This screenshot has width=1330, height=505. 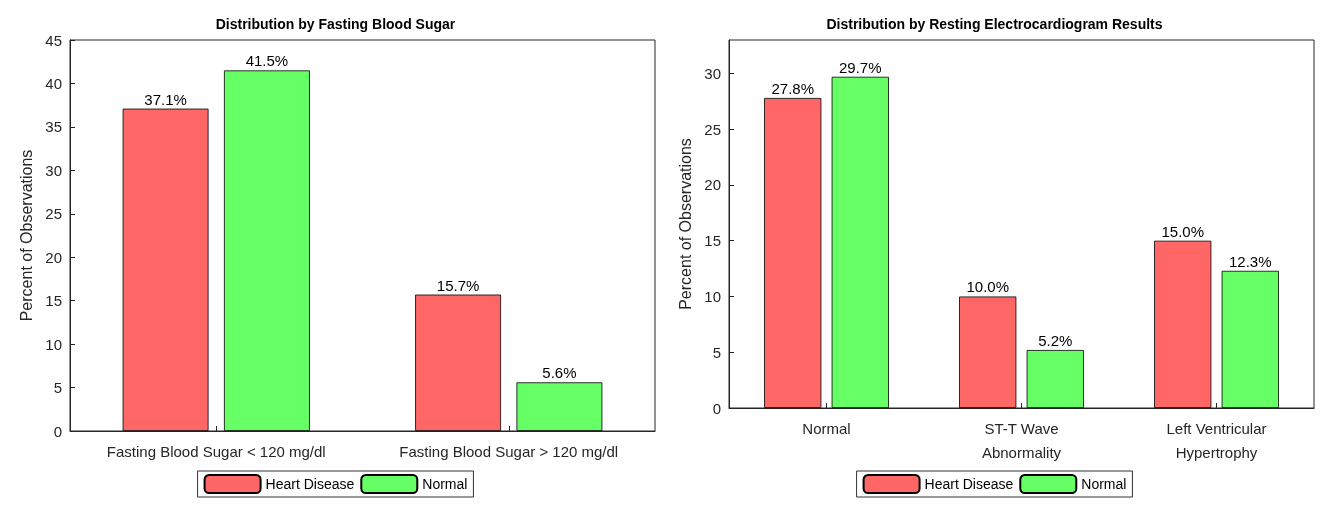 I want to click on data-label: 10.0%, so click(x=987, y=287).